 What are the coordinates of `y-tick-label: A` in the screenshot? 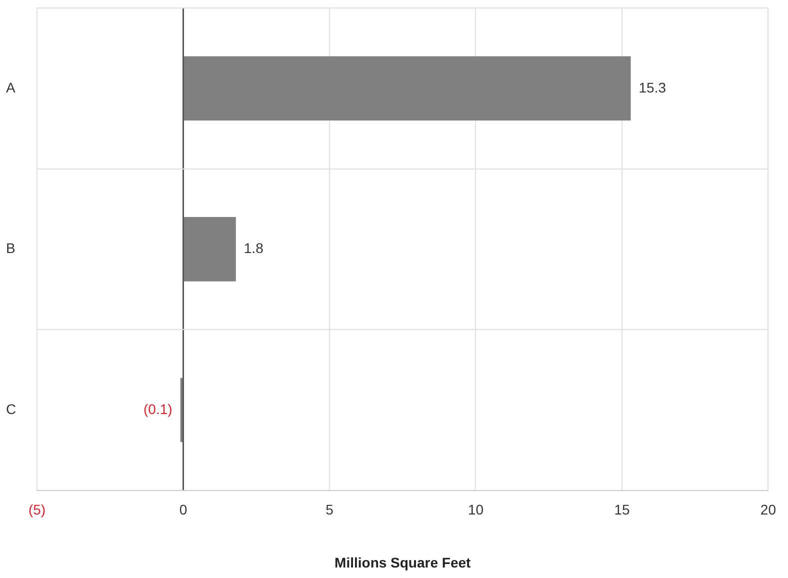 It's located at (11, 87).